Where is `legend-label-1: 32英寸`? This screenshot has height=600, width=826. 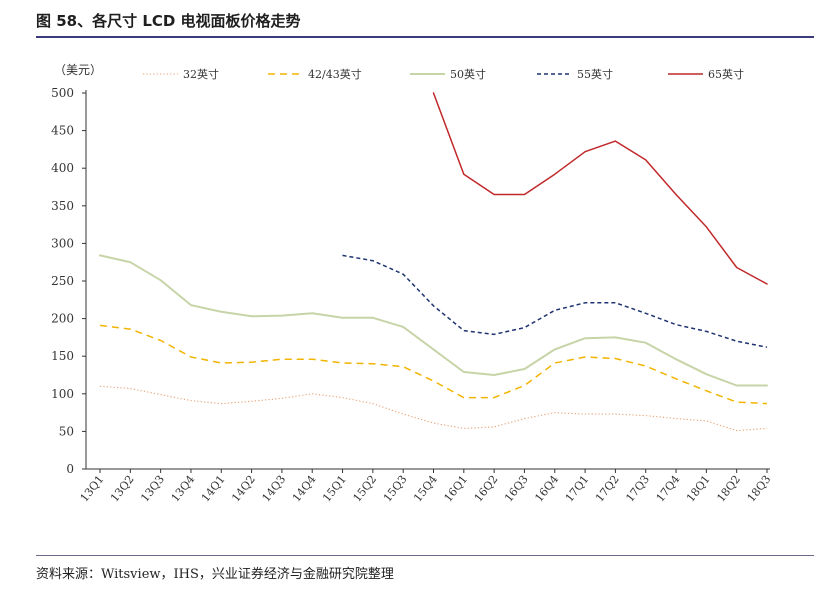 legend-label-1: 32英寸 is located at coordinates (201, 74).